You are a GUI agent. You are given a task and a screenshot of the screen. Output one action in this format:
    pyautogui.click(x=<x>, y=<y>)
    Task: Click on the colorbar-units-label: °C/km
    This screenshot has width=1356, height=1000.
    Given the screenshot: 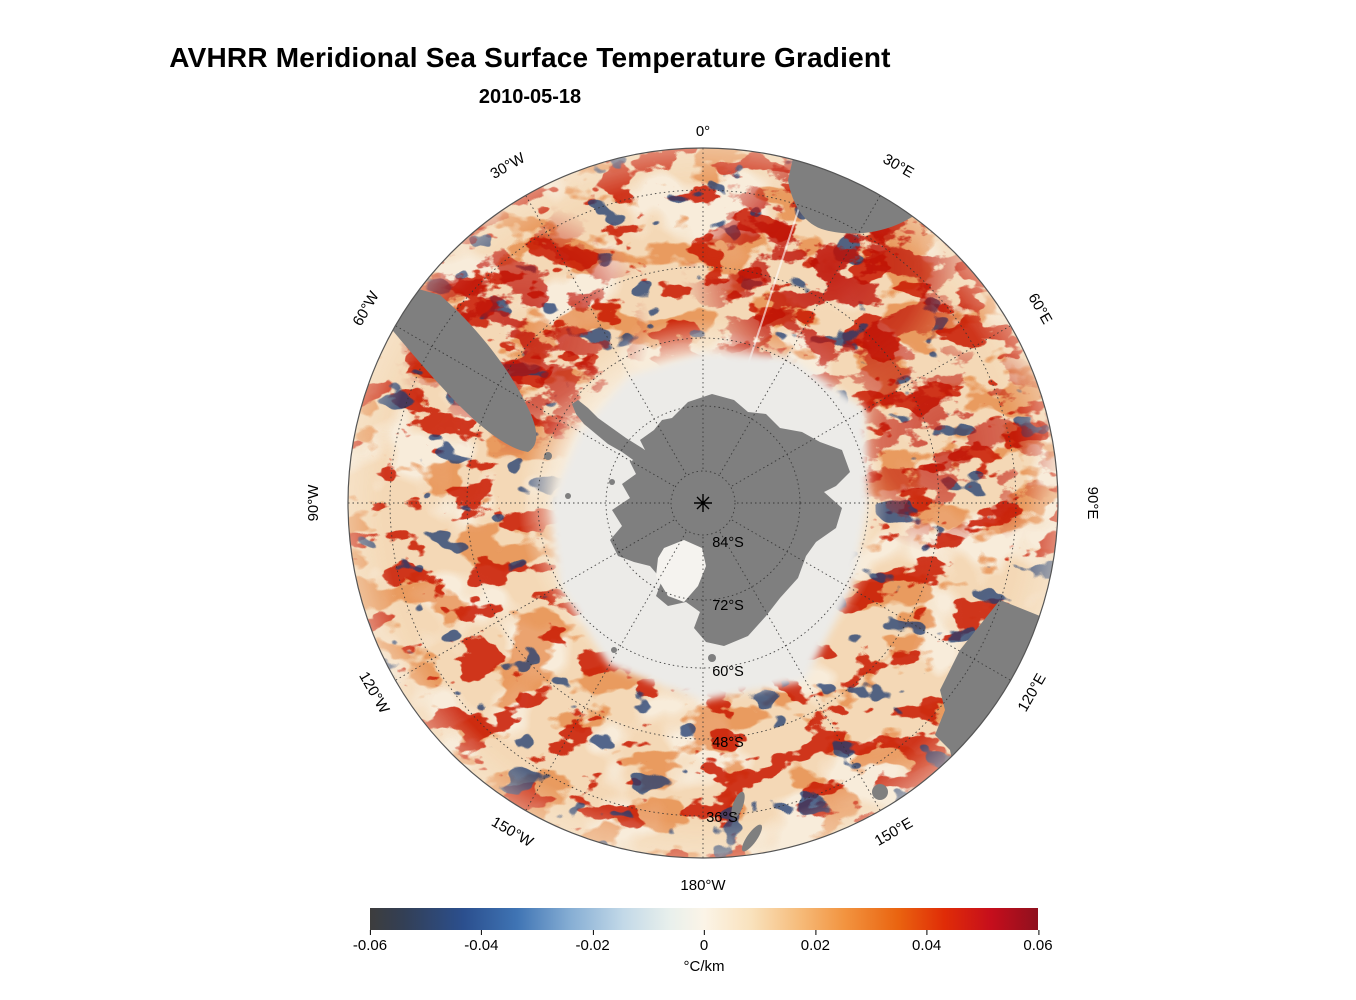 What is the action you would take?
    pyautogui.click(x=704, y=966)
    